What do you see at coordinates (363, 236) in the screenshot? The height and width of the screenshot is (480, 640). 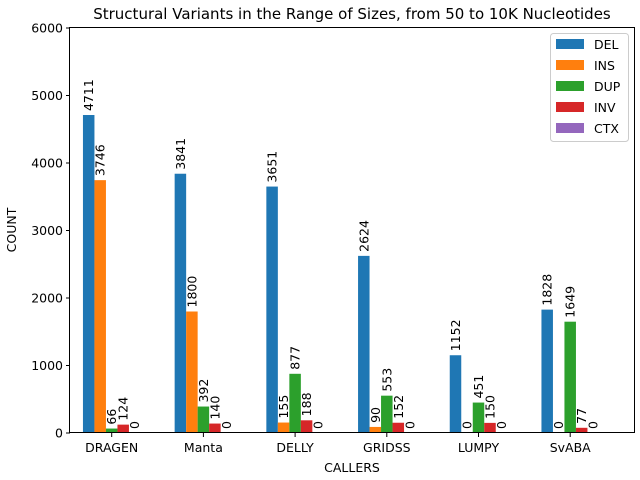 I see `data-label-del-gridss: 2624` at bounding box center [363, 236].